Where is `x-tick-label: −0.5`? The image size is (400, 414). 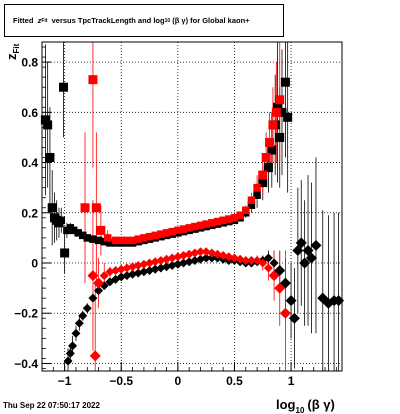 x-tick-label: −0.5 is located at coordinates (121, 381).